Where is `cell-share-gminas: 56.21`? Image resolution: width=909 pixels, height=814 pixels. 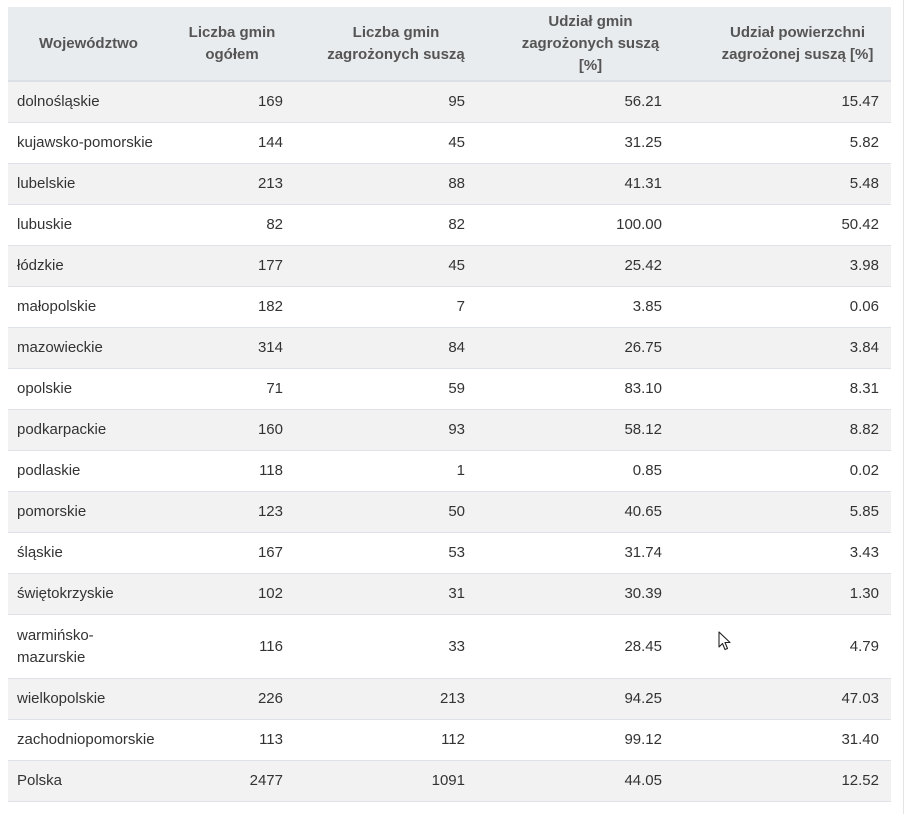
cell-share-gminas: 56.21 is located at coordinates (575, 102).